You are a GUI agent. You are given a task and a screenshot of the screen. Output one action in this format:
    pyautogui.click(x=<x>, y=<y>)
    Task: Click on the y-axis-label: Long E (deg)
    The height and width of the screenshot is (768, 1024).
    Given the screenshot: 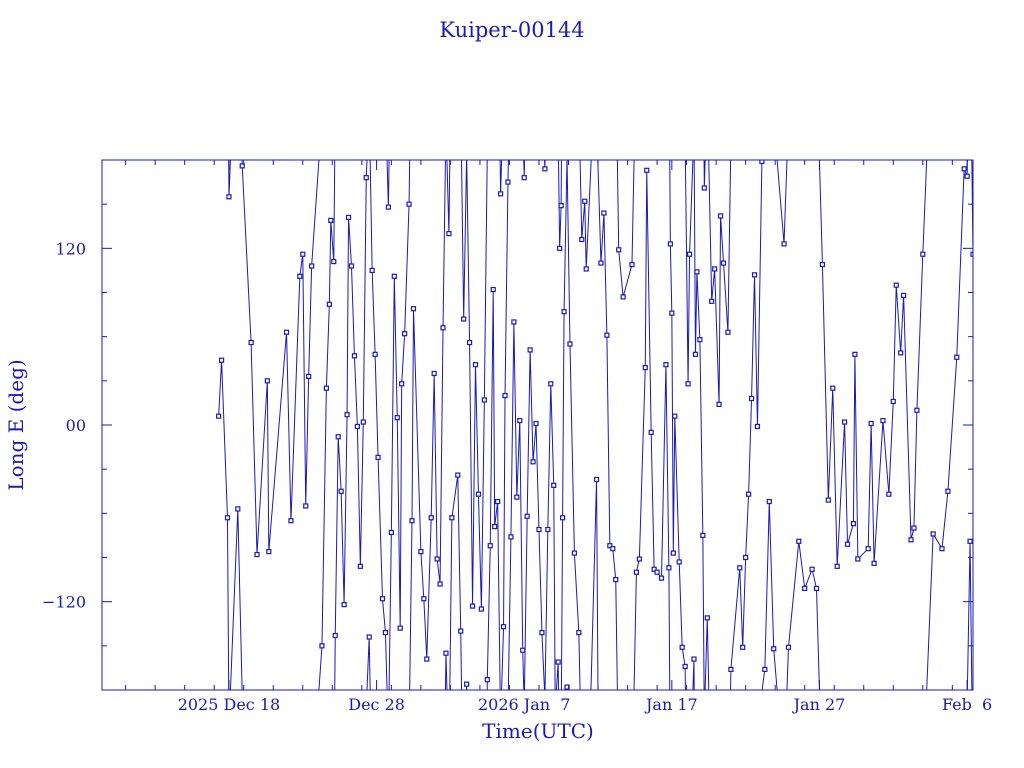 What is the action you would take?
    pyautogui.click(x=16, y=424)
    